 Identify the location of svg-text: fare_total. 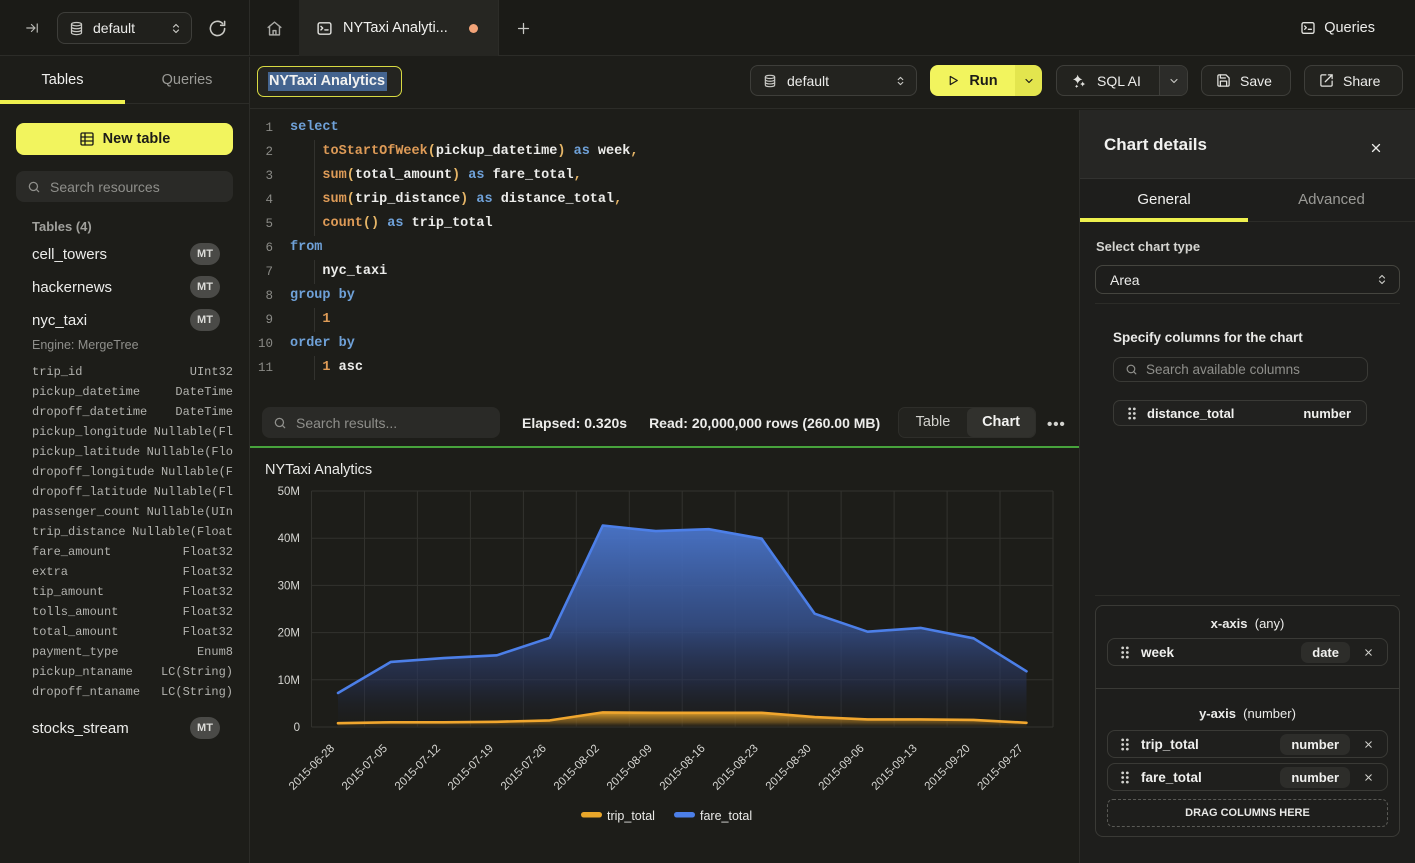
(726, 816).